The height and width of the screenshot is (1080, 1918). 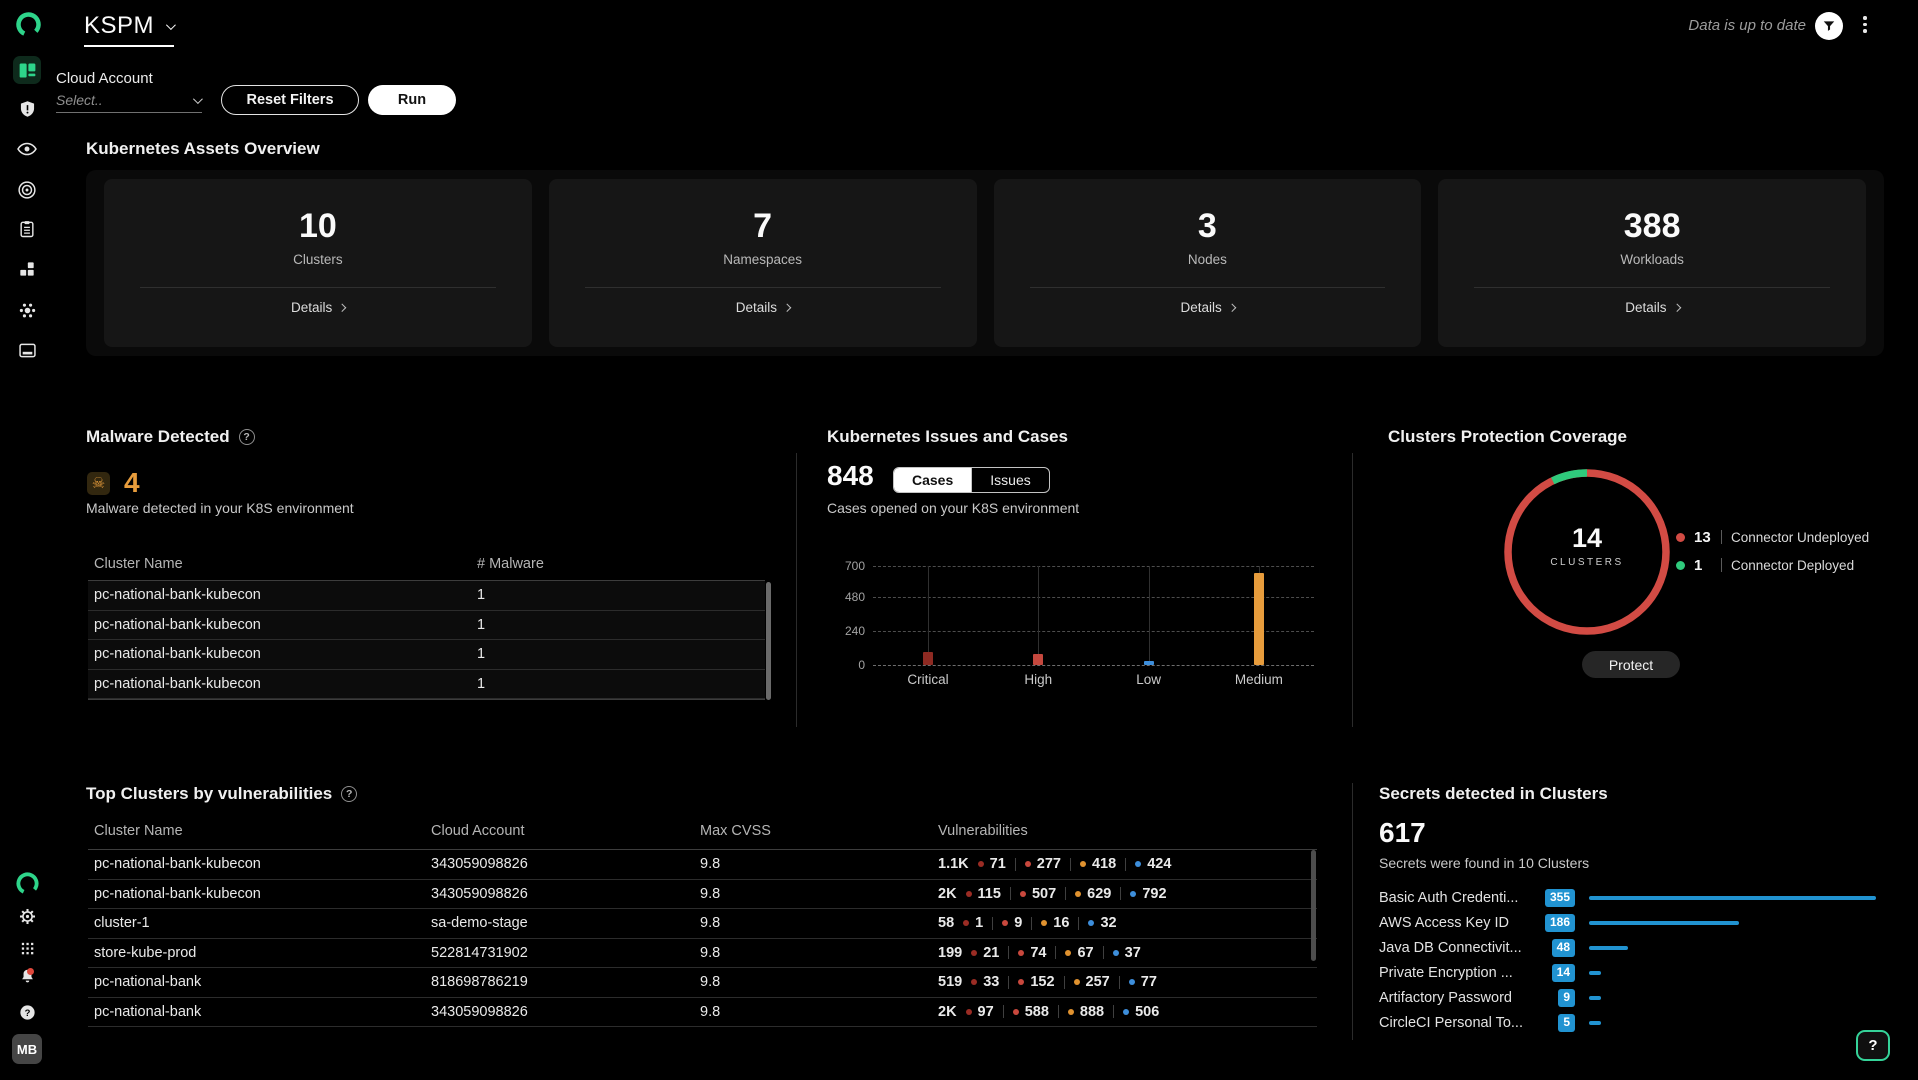 I want to click on cluster-name-cell: store-kube-prod, so click(x=145, y=952).